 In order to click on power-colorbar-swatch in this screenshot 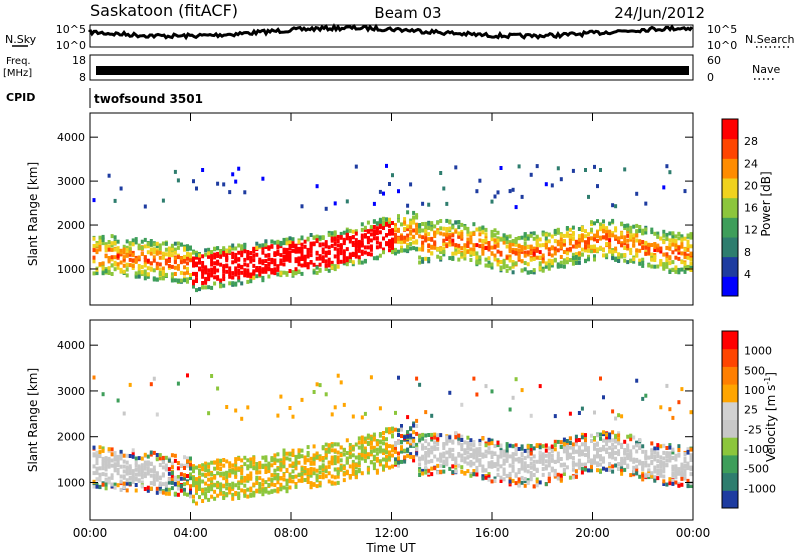, I will do `click(730, 227)`.